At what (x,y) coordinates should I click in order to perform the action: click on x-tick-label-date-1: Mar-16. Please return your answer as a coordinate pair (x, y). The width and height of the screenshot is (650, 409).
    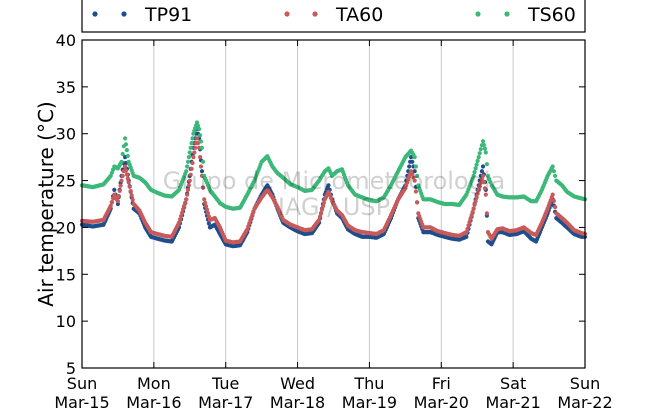
    Looking at the image, I should click on (153, 401).